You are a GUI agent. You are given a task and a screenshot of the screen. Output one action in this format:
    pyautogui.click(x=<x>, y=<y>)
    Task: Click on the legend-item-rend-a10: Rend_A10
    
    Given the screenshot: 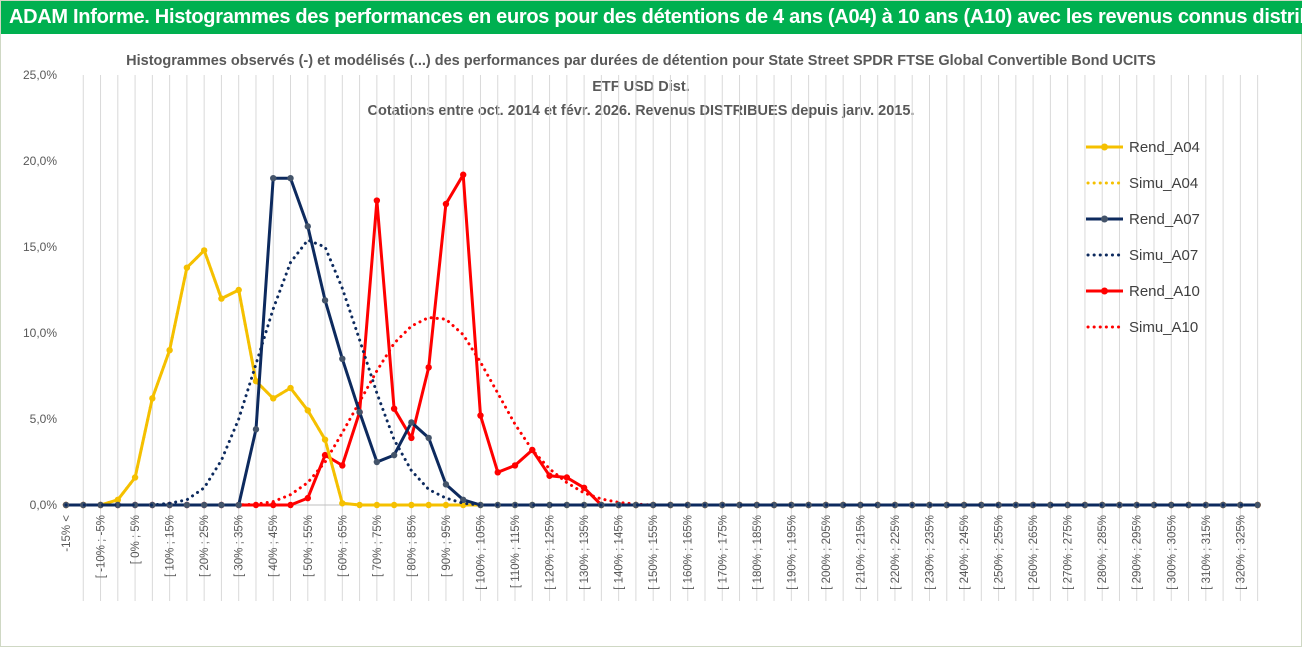 What is the action you would take?
    pyautogui.click(x=1143, y=291)
    